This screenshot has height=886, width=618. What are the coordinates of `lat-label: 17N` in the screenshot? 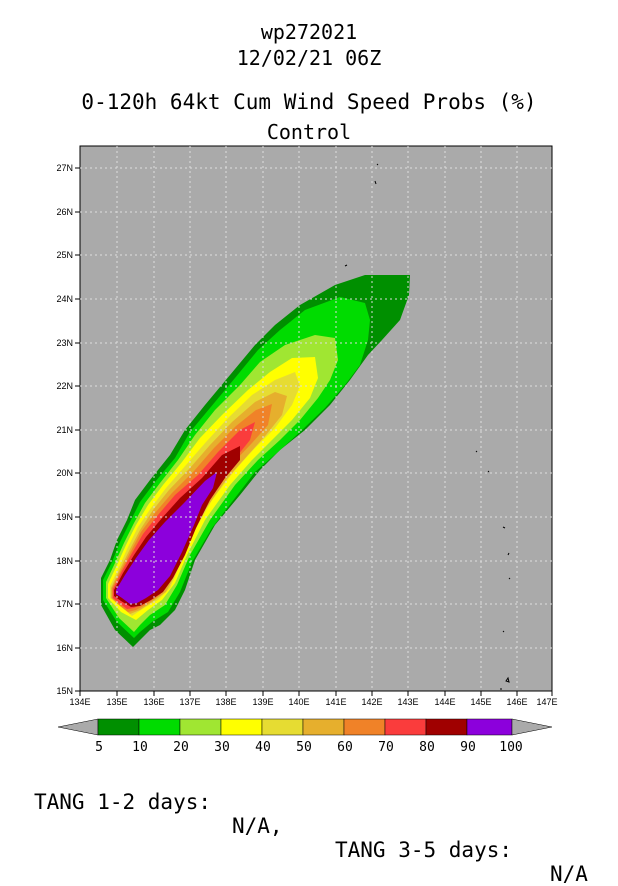 It's located at (64, 604).